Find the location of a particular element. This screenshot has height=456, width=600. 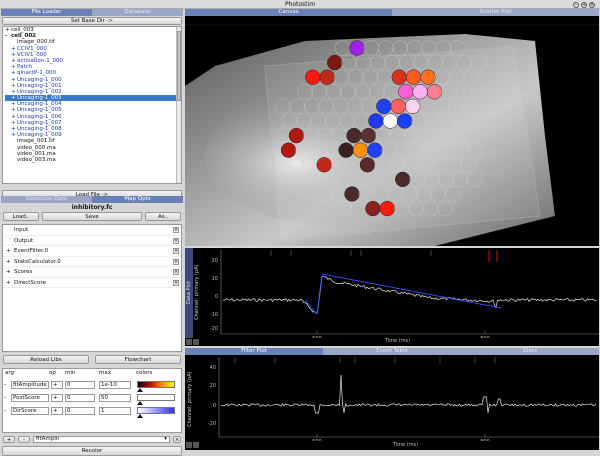

tree-item: +Uncaging-1_003 is located at coordinates (93, 98).